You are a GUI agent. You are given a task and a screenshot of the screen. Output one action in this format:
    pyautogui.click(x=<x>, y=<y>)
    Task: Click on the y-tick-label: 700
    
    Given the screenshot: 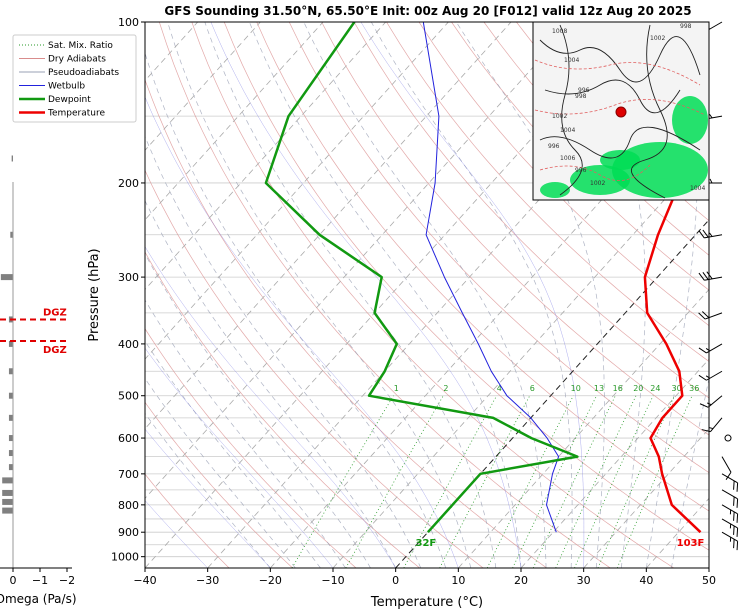 What is the action you would take?
    pyautogui.click(x=128, y=474)
    